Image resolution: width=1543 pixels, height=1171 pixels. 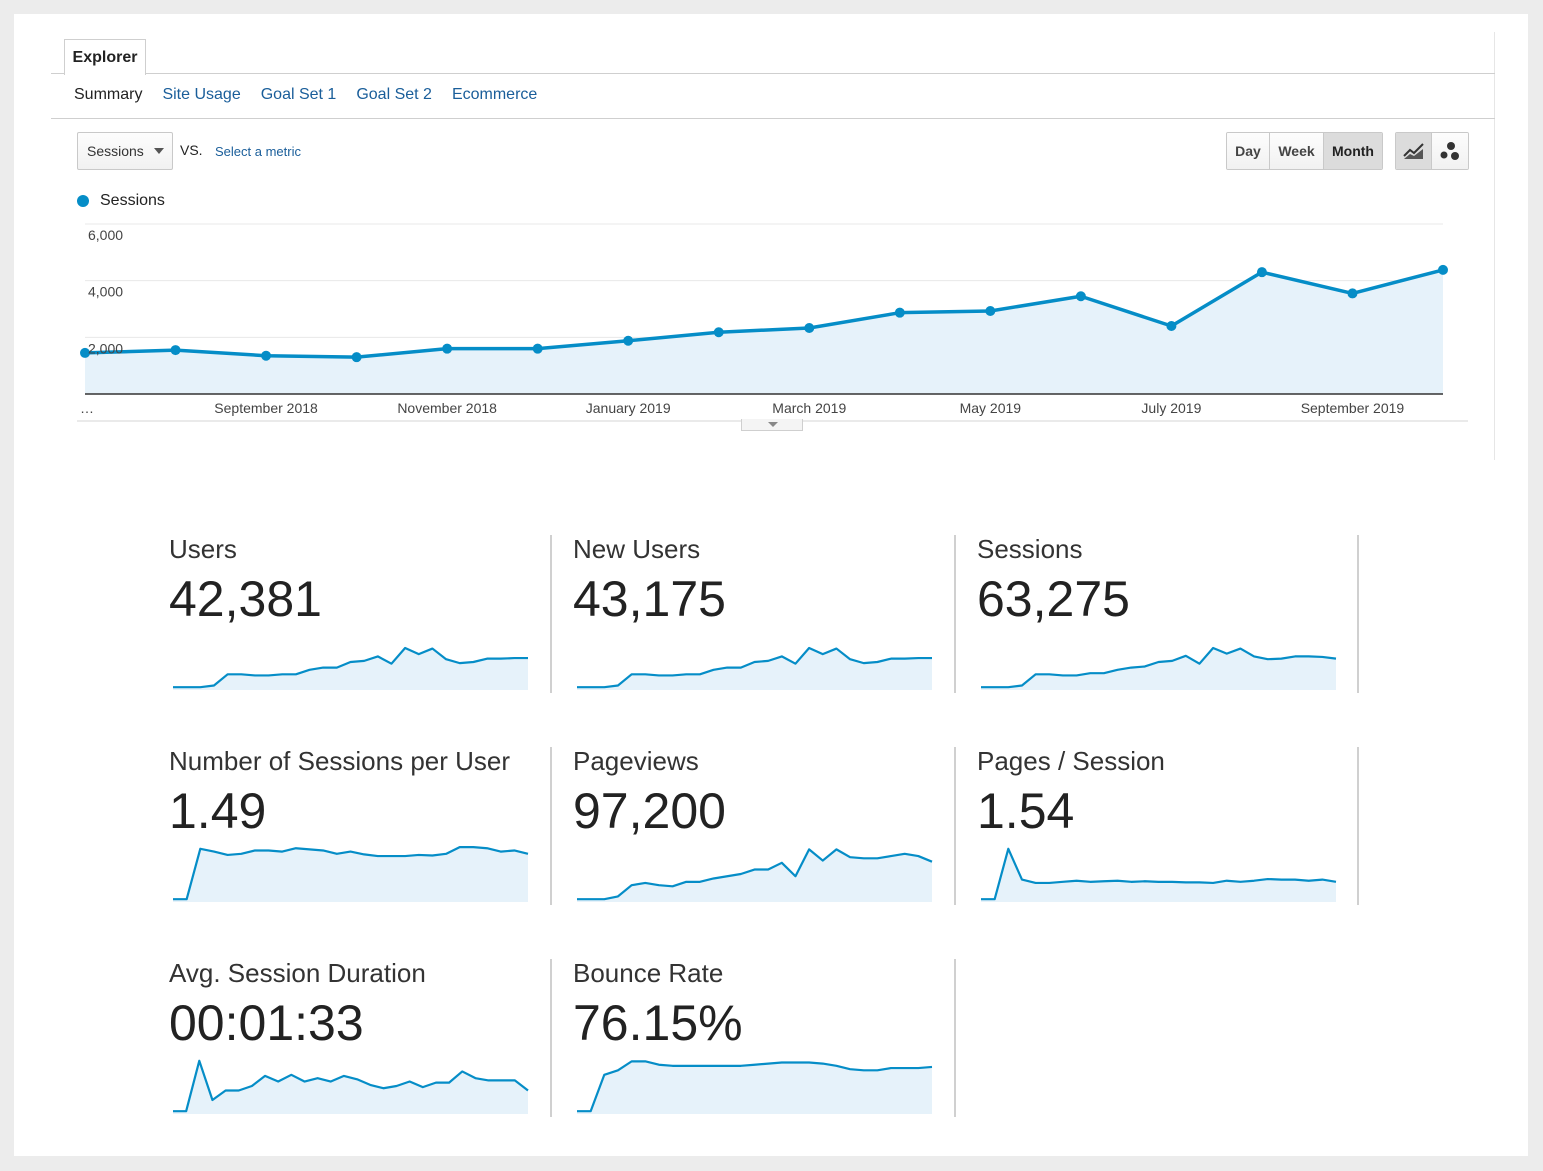 I want to click on subtab-ecommerce: Ecommerce, so click(x=494, y=94).